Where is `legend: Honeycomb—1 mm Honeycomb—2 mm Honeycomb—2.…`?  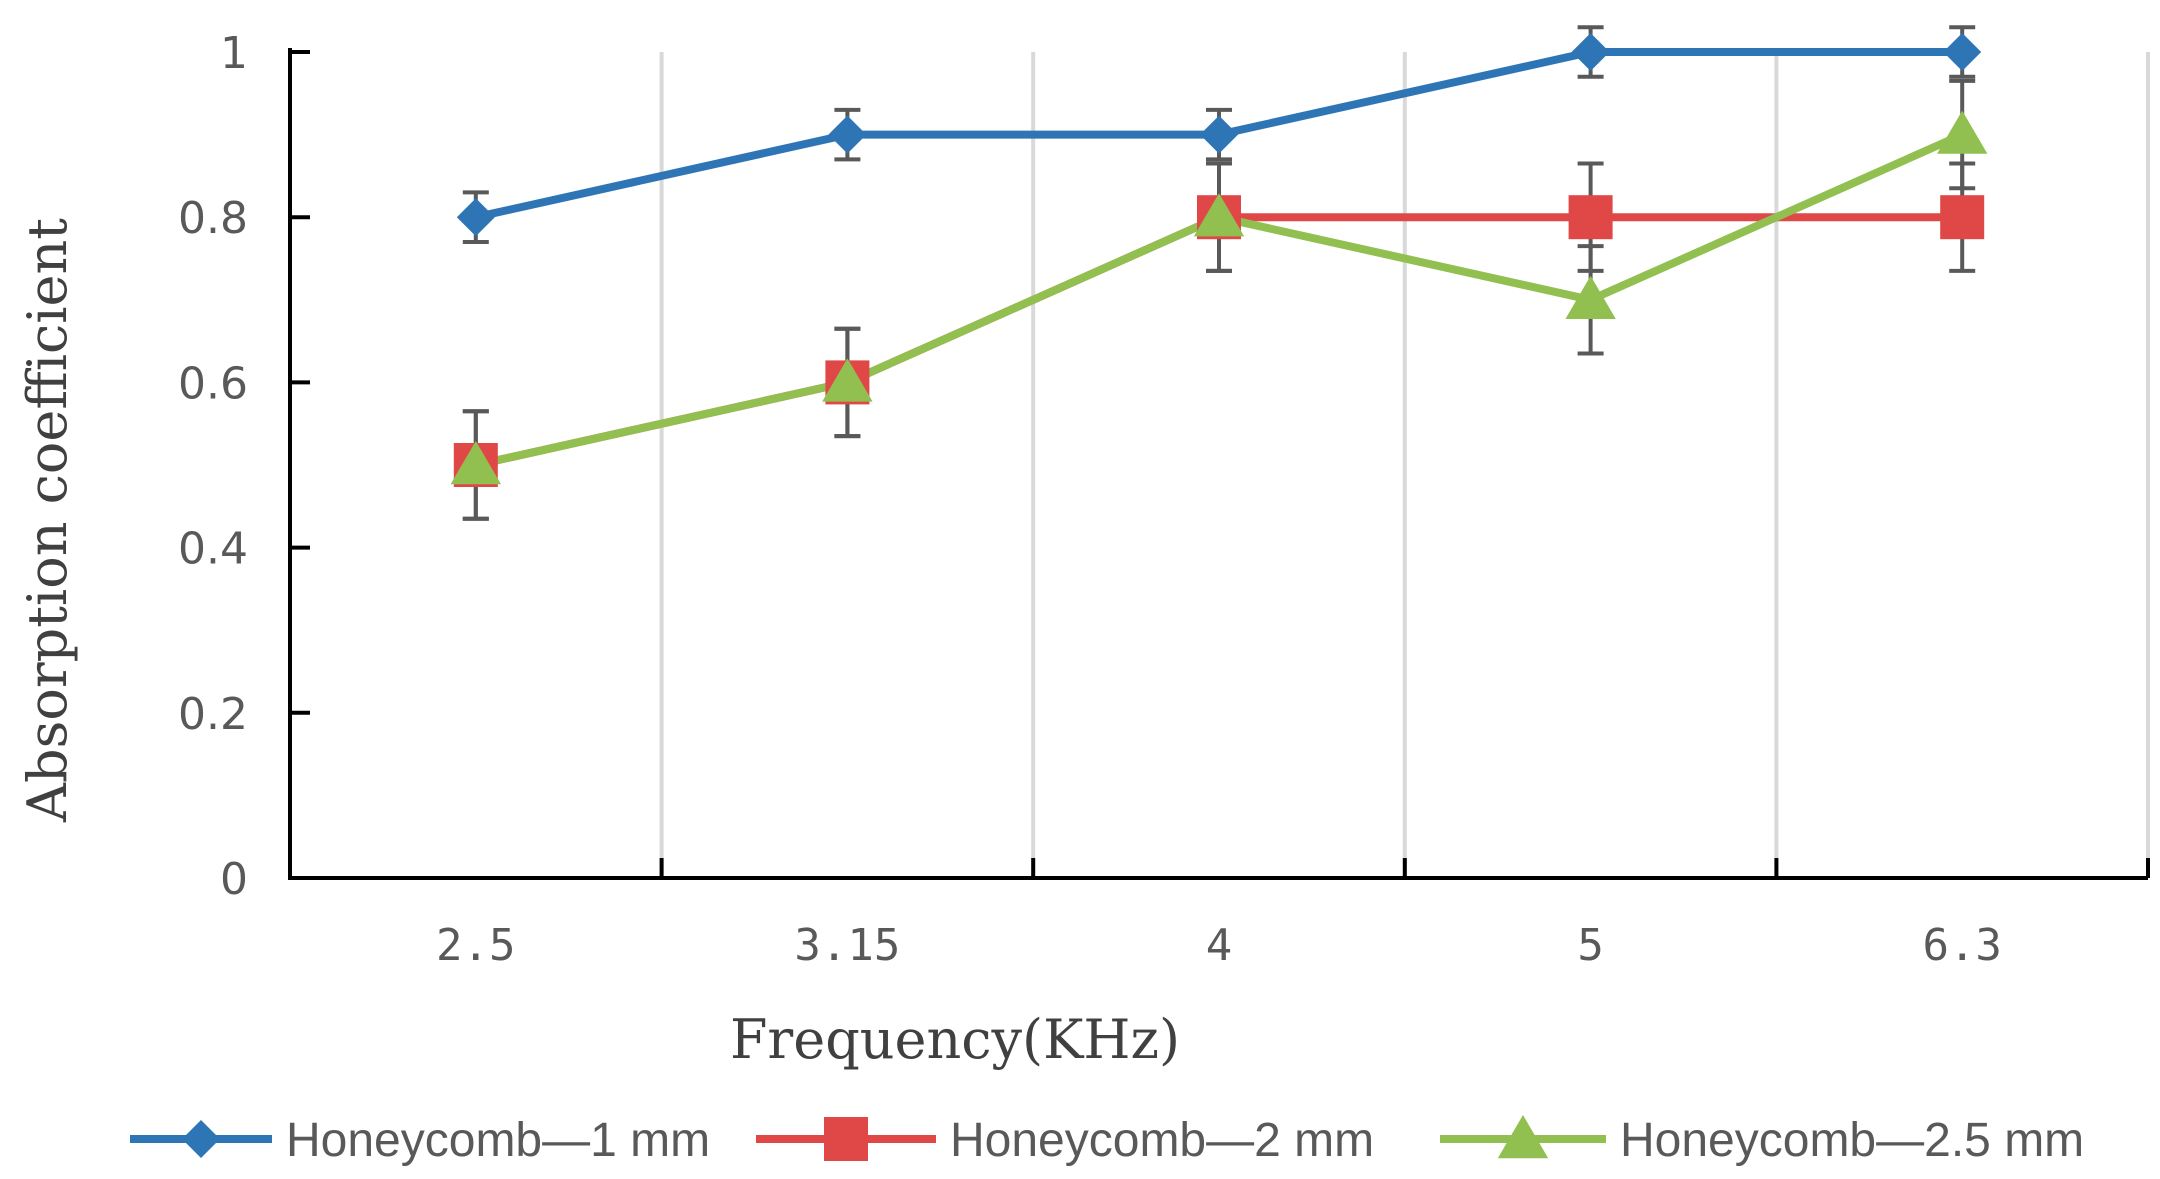 legend: Honeycomb—1 mm Honeycomb—2 mm Honeycomb—2.… is located at coordinates (1107, 1140).